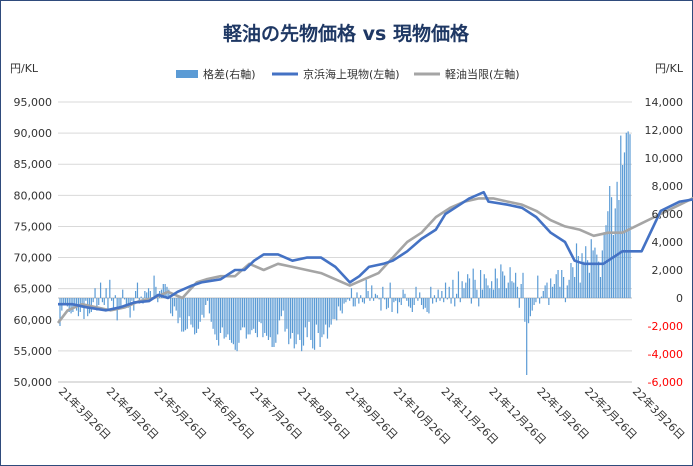  I want to click on left-tick-label: 95,000, so click(33, 102).